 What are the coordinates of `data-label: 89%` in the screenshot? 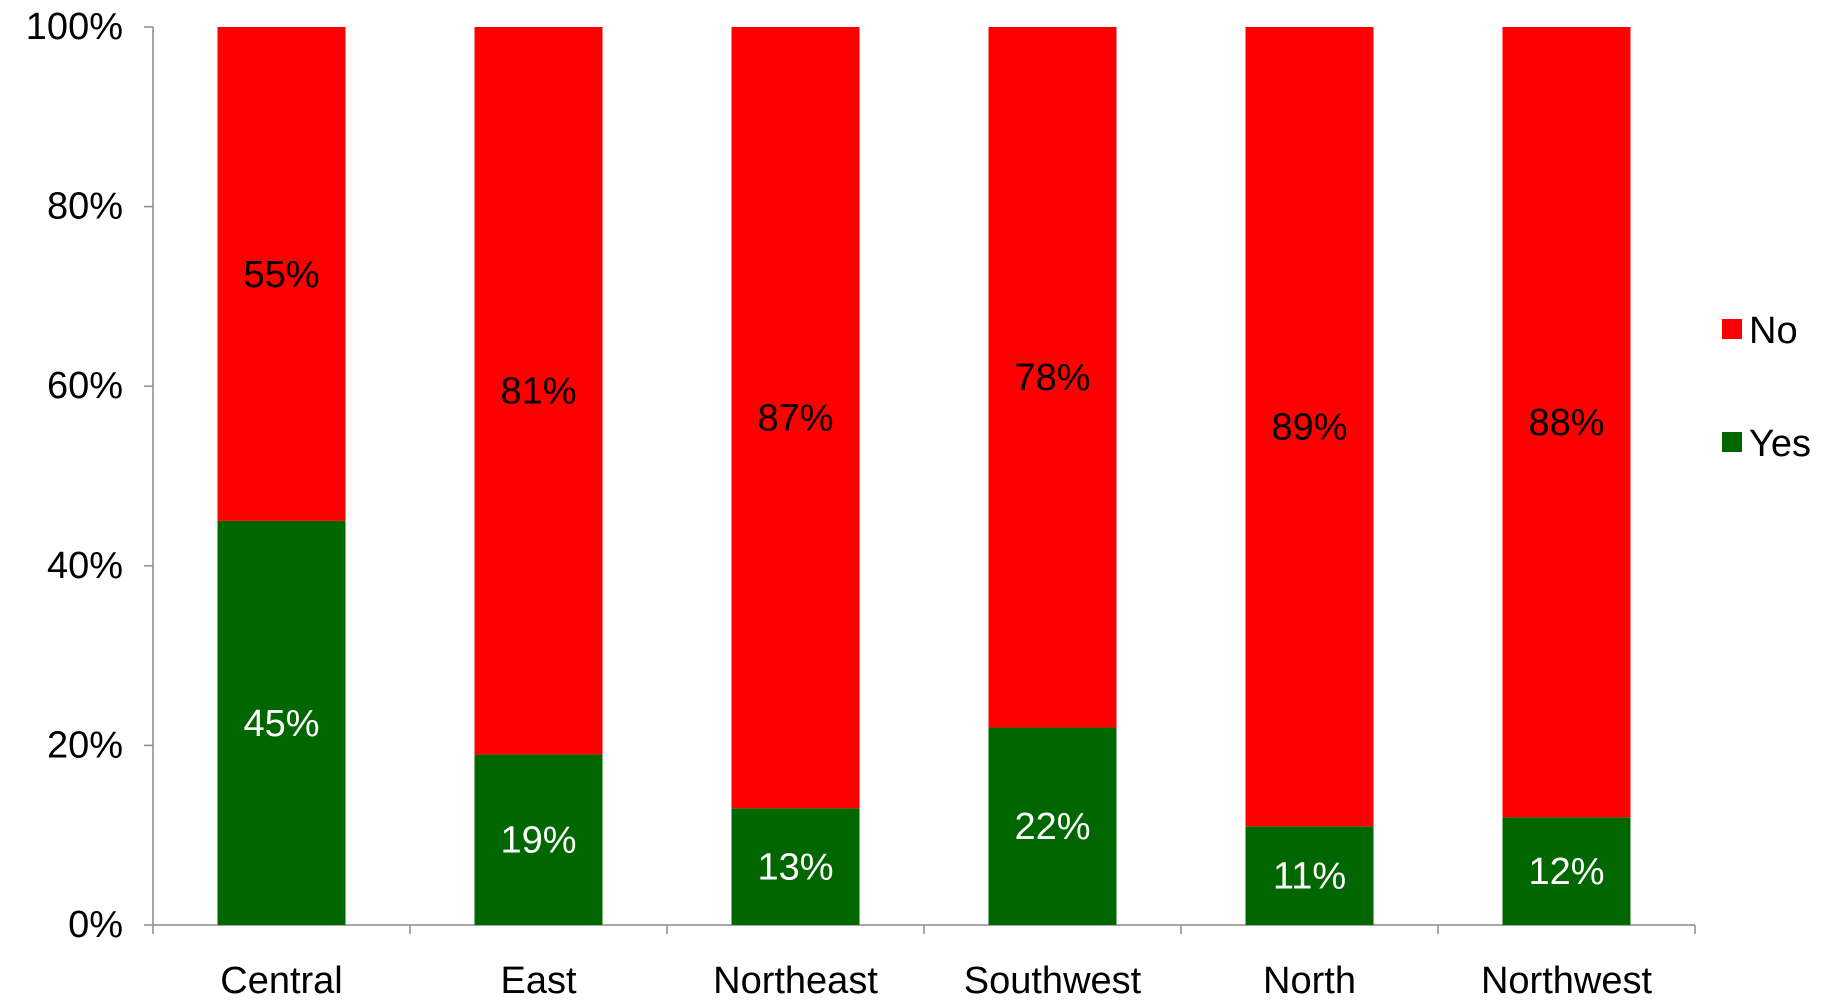 It's located at (1309, 428).